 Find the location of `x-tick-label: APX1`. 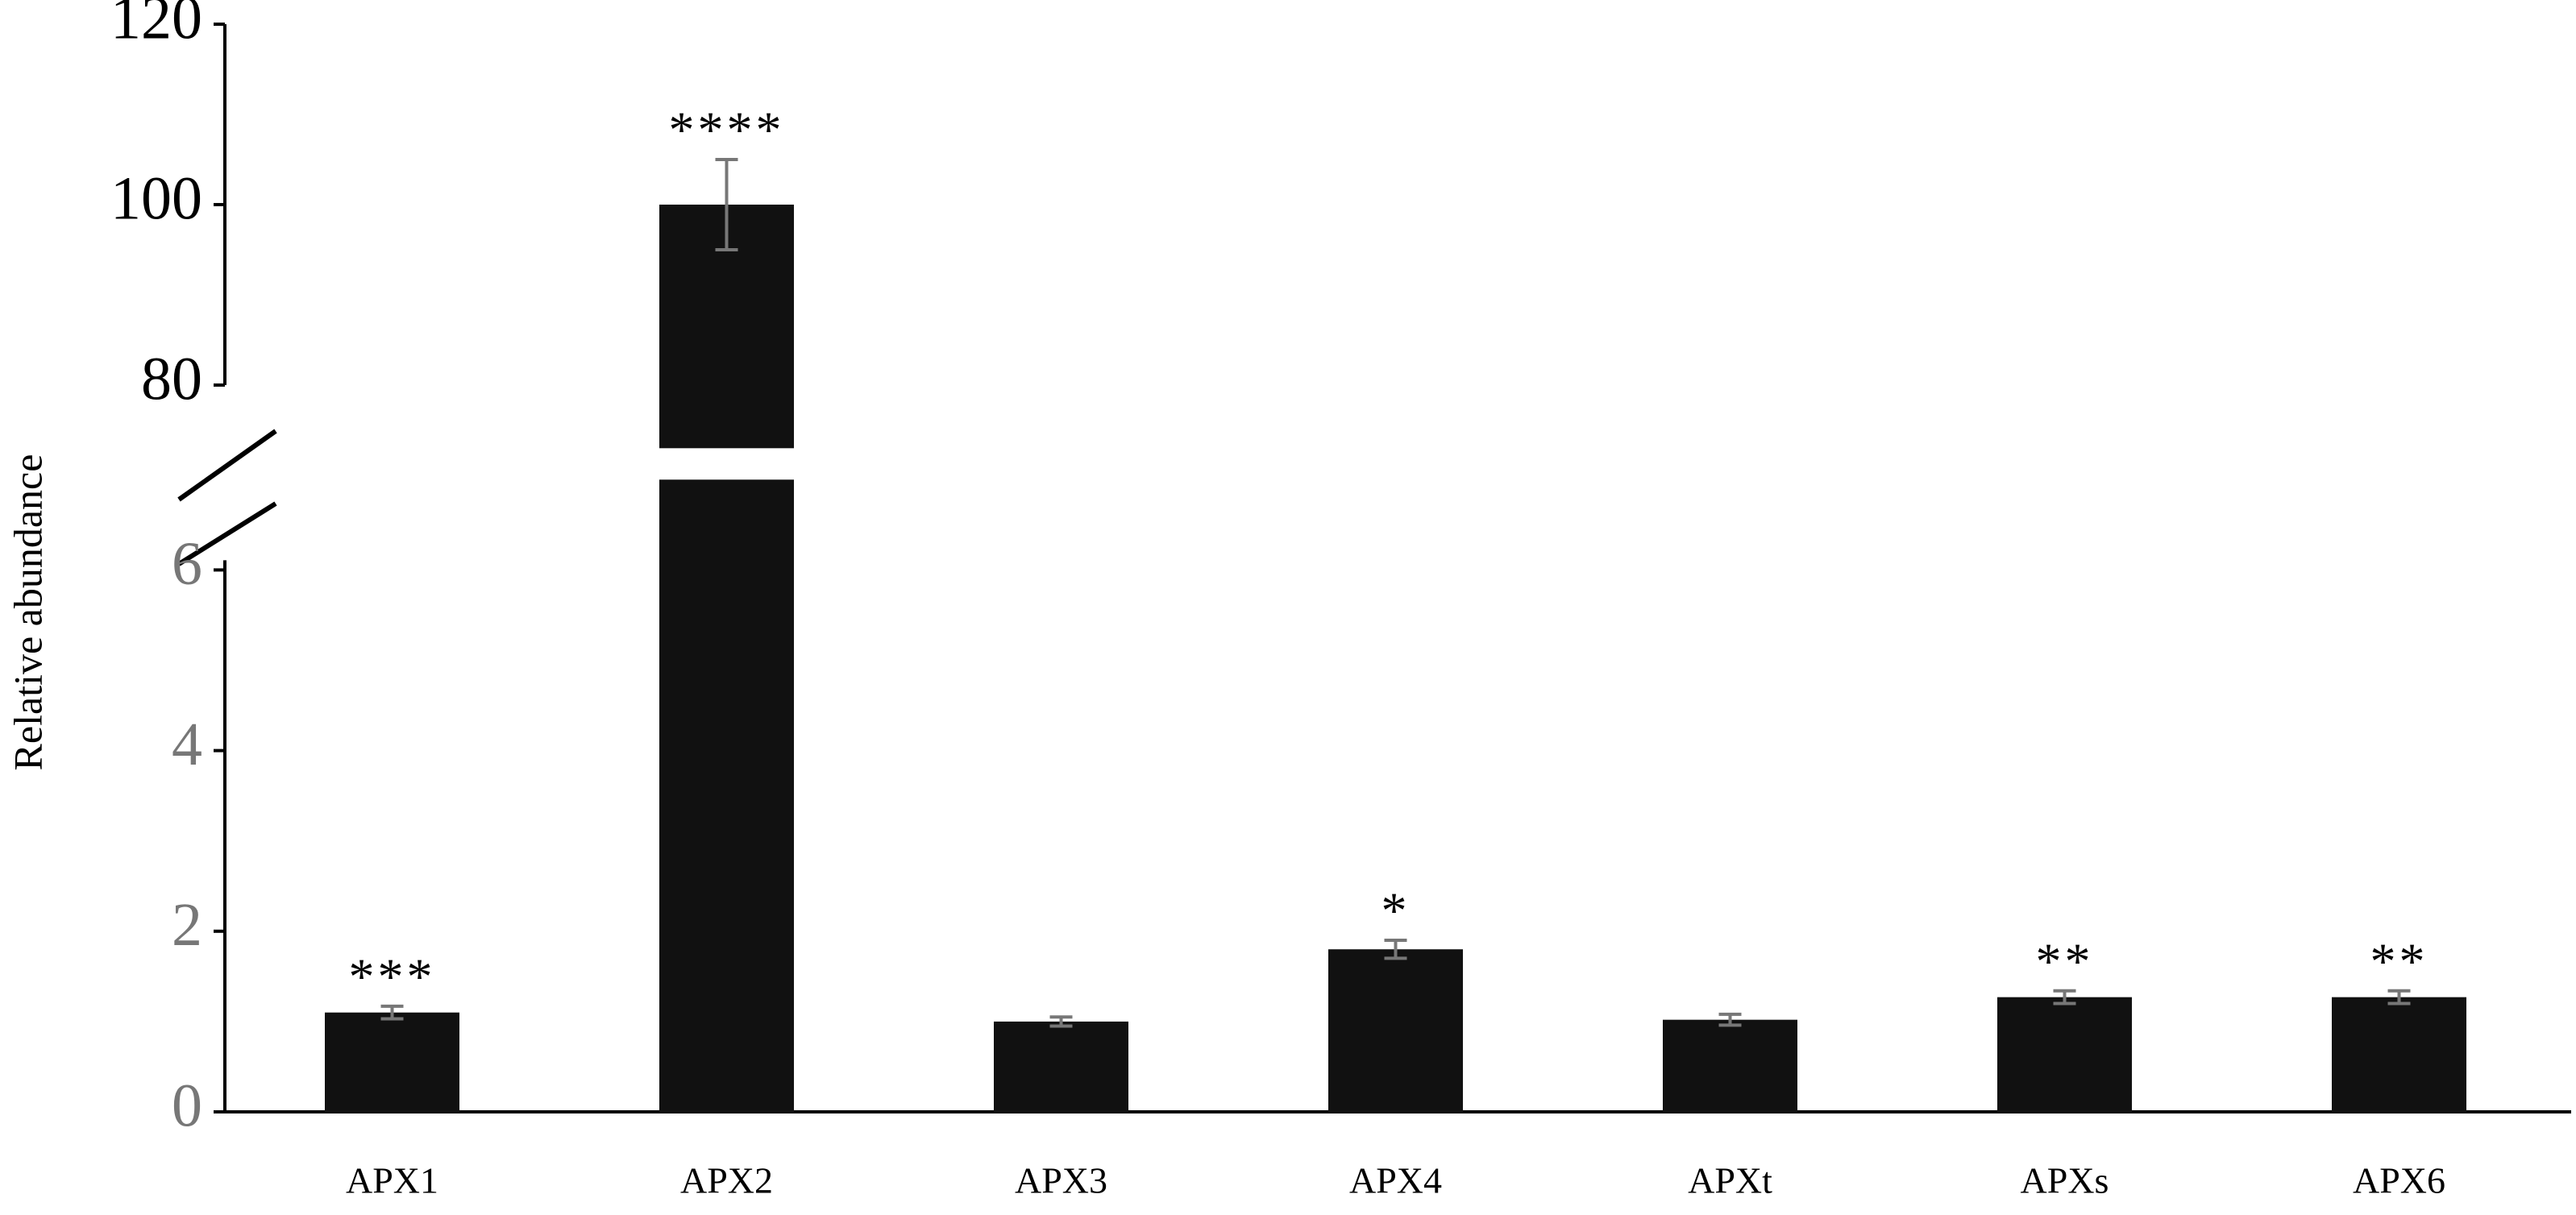

x-tick-label: APX1 is located at coordinates (392, 1180).